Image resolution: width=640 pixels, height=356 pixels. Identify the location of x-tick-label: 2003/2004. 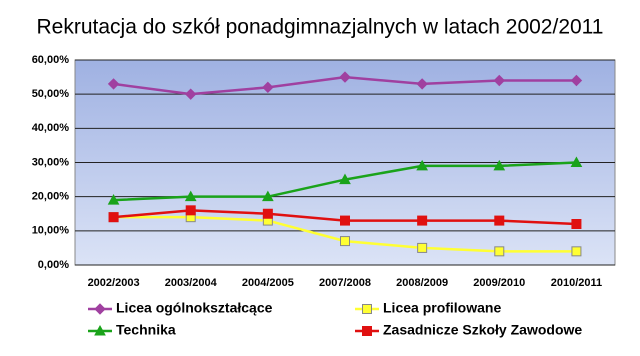
(191, 283).